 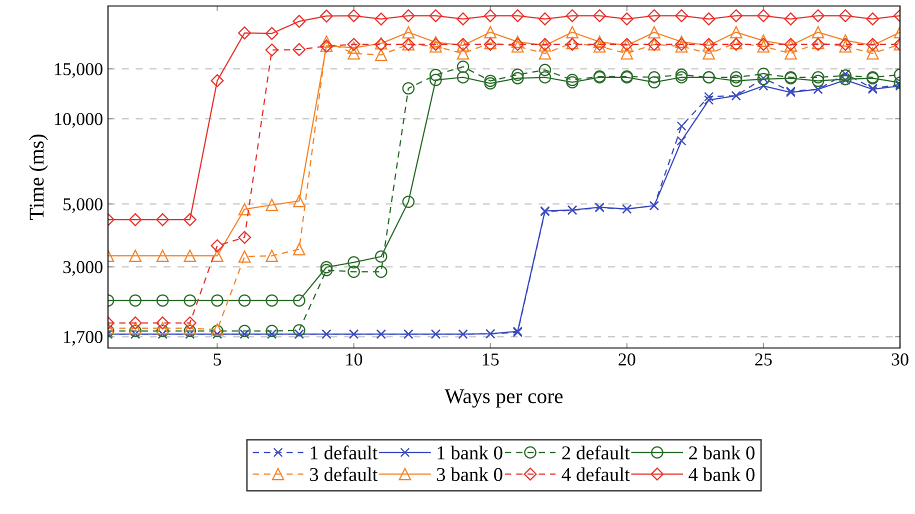 I want to click on x-tick-label: 10, so click(x=354, y=359).